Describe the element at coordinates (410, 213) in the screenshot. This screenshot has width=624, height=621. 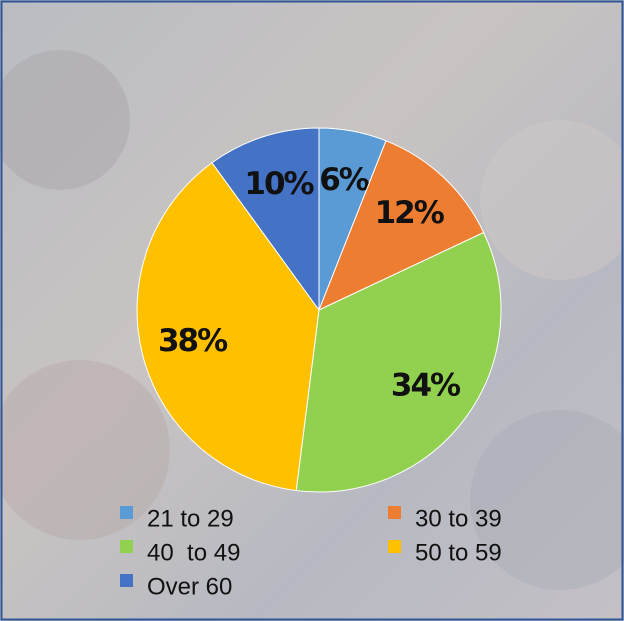
I see `data-label: 12%` at that location.